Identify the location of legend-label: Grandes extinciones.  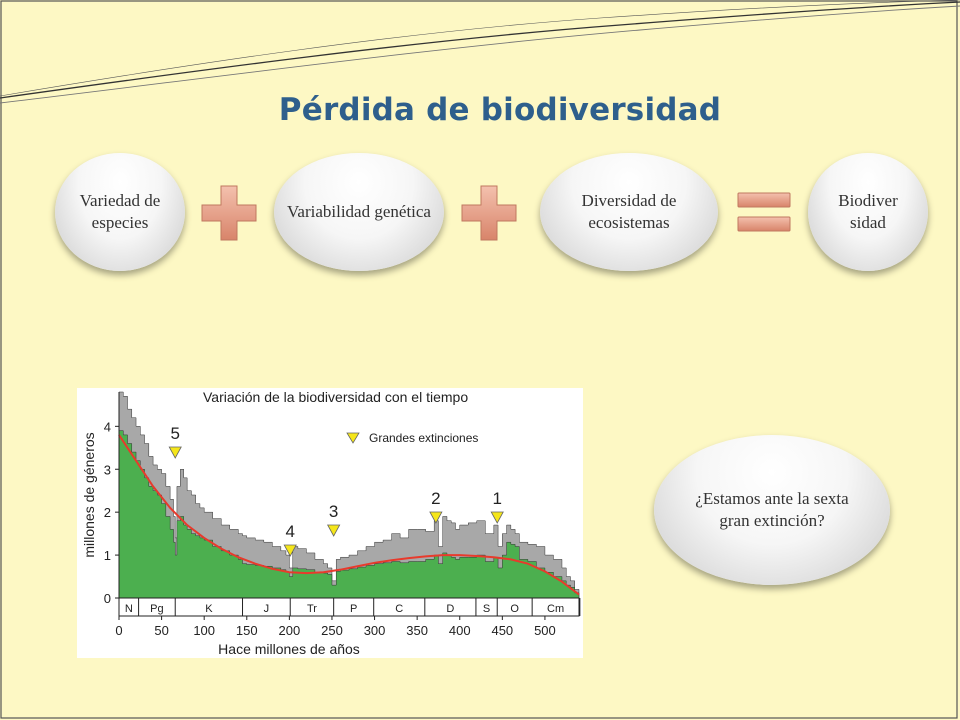
(423, 438).